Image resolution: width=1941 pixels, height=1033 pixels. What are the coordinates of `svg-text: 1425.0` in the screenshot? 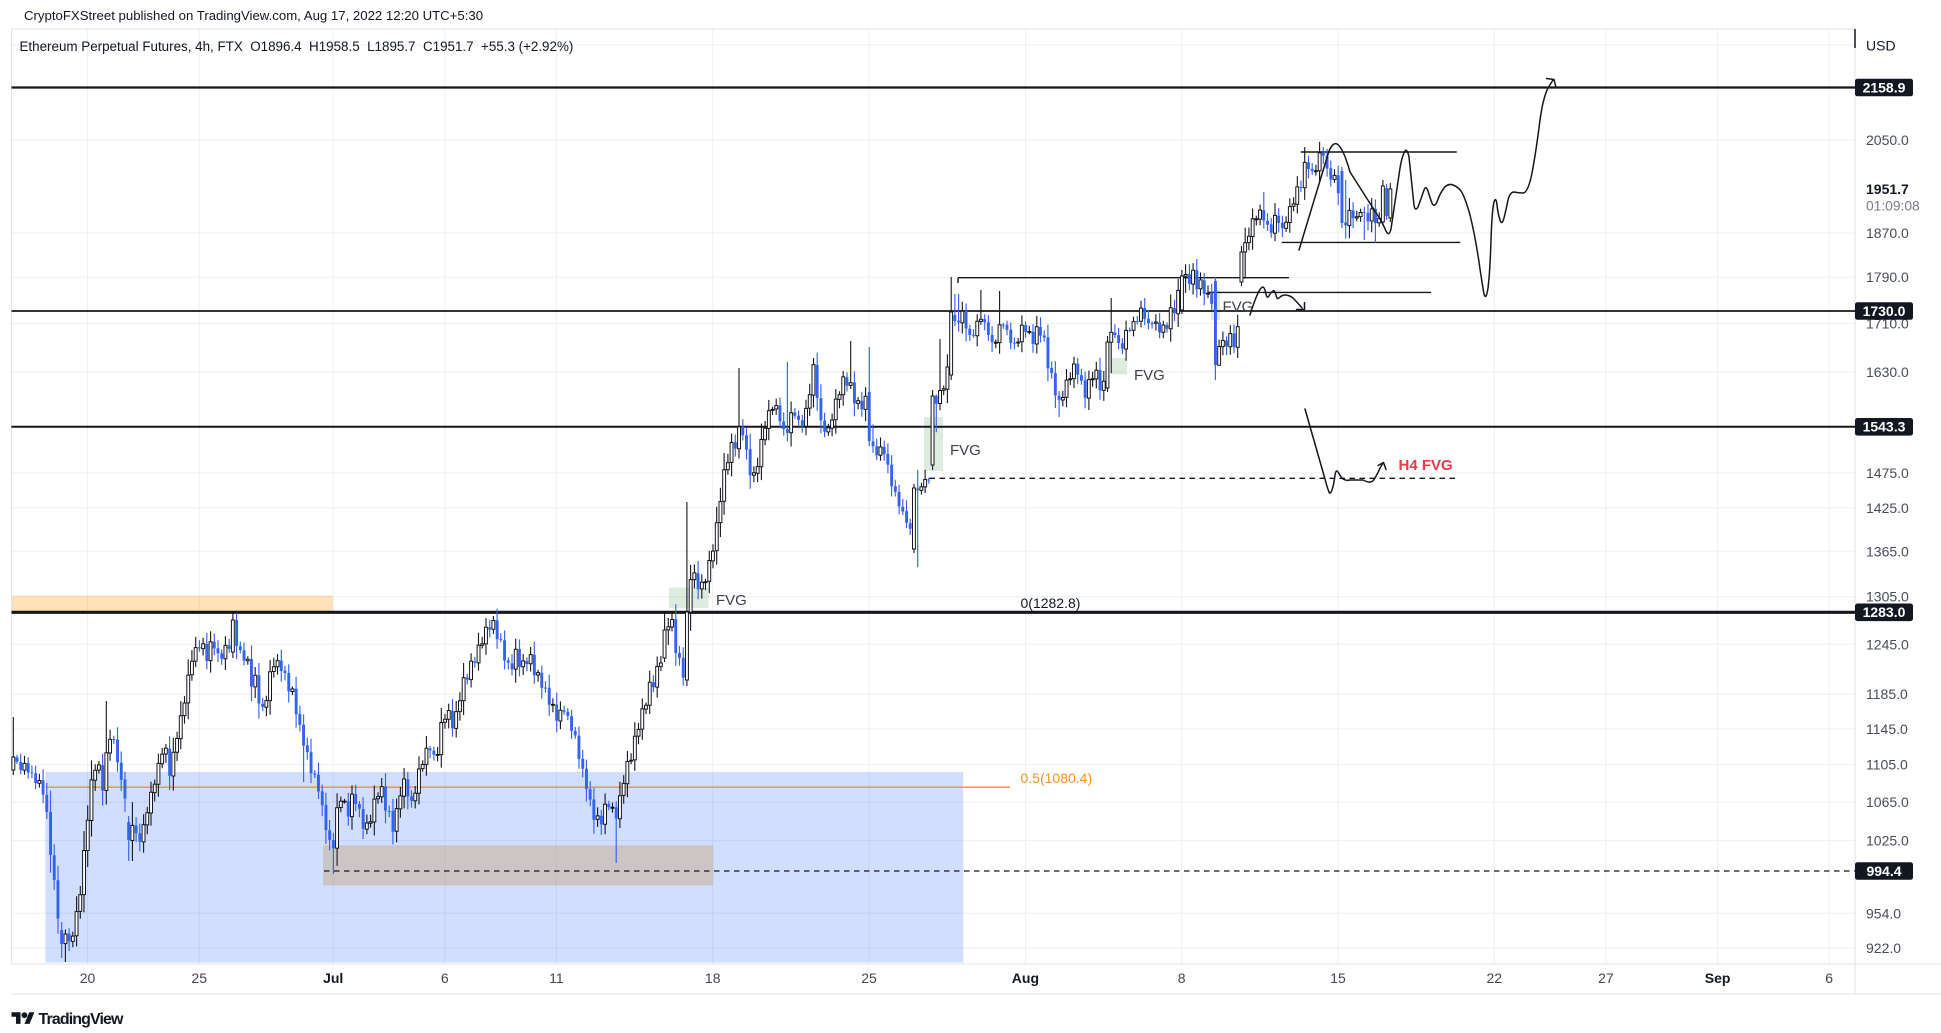 It's located at (1887, 508).